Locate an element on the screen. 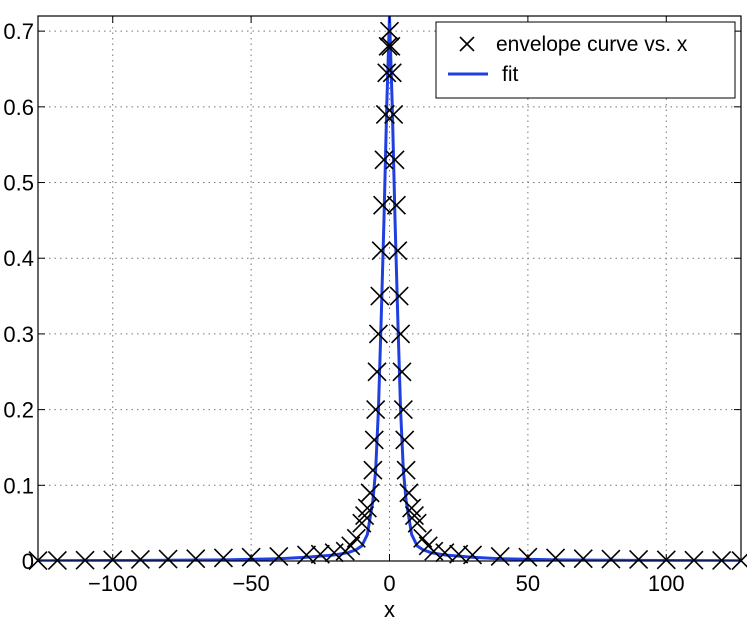 The image size is (747, 627). legend-box is located at coordinates (585, 60).